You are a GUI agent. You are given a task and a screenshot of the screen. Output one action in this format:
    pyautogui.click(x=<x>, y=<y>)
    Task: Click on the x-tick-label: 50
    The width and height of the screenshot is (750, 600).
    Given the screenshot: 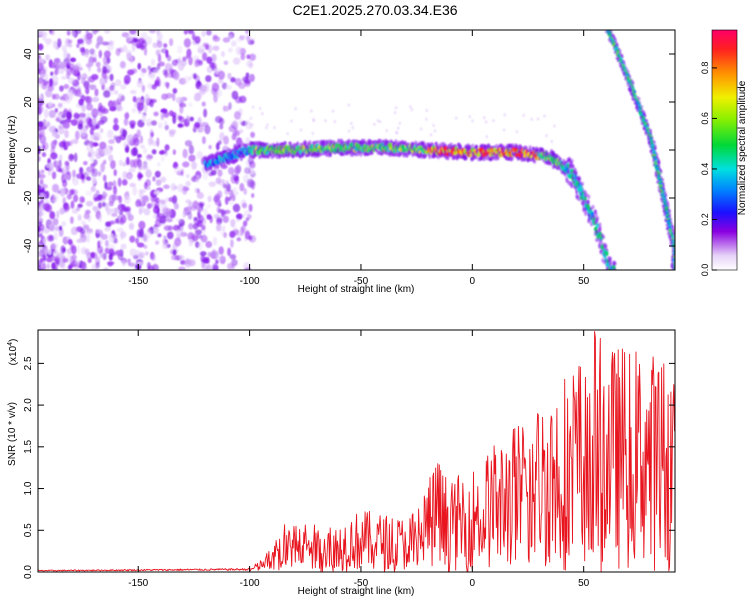 What is the action you would take?
    pyautogui.click(x=584, y=583)
    